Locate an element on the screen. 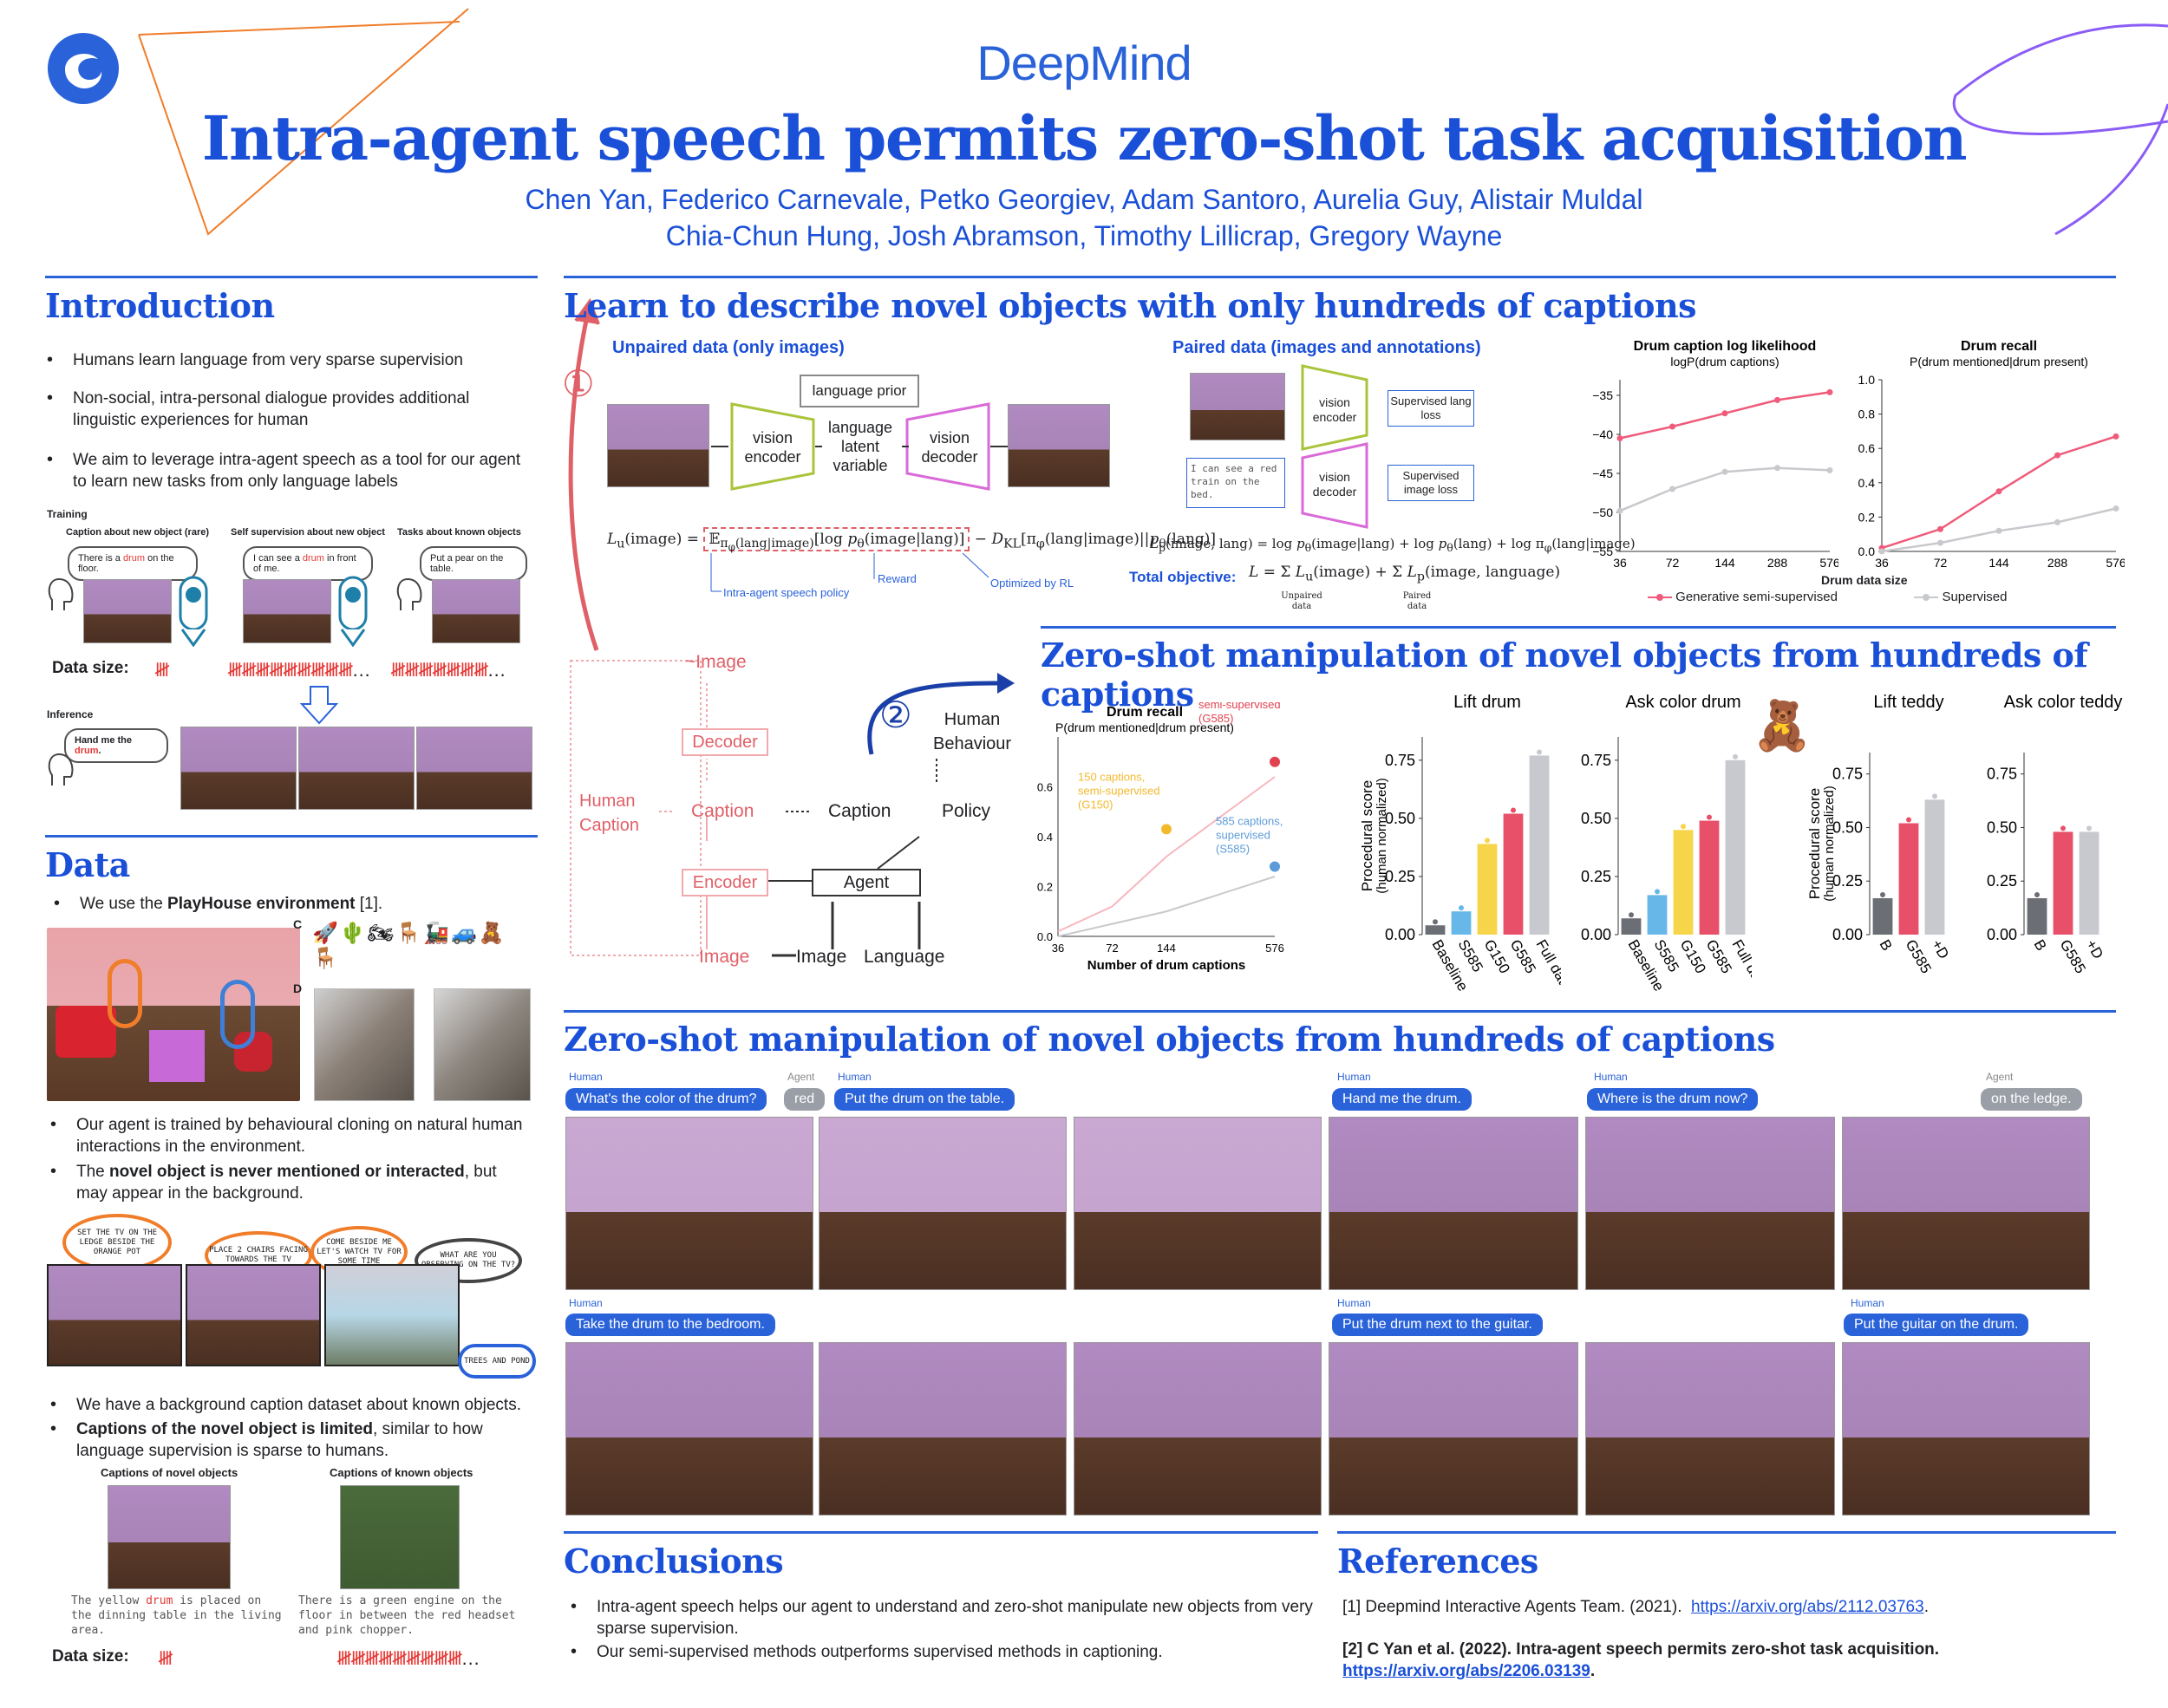  conclusions-rule is located at coordinates (941, 1532).